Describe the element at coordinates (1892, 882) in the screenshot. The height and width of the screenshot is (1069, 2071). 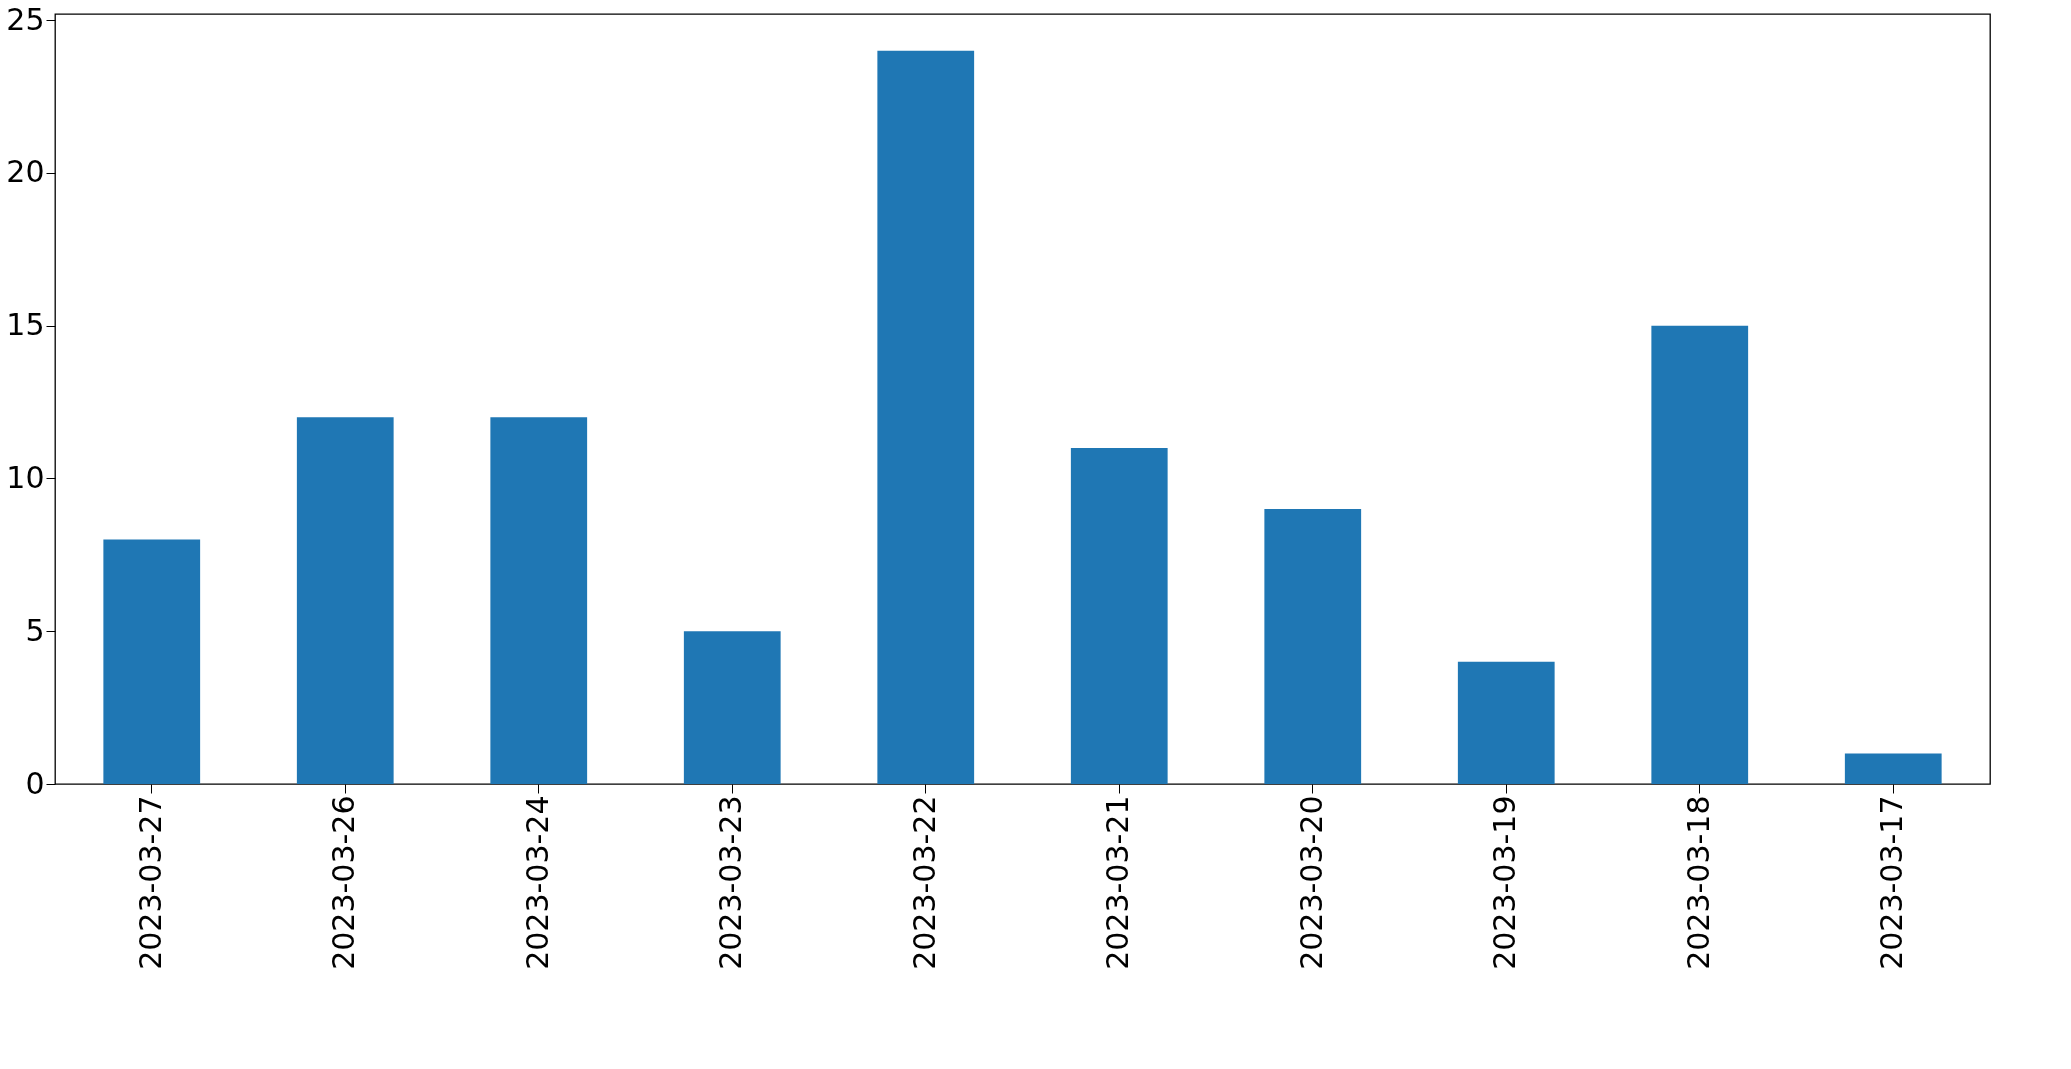
I see `x-tick-label: 2023-03-17` at that location.